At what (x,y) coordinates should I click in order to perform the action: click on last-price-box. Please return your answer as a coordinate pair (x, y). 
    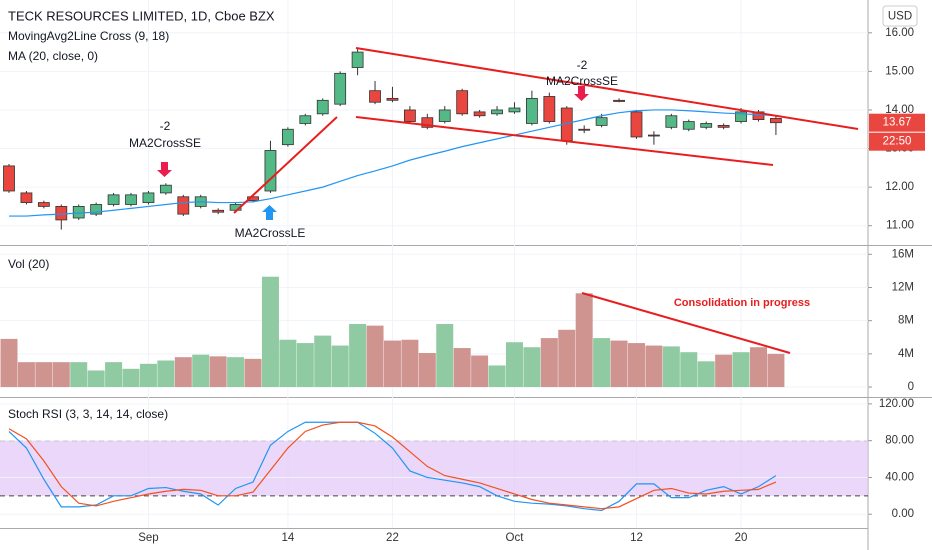
    Looking at the image, I should click on (897, 122).